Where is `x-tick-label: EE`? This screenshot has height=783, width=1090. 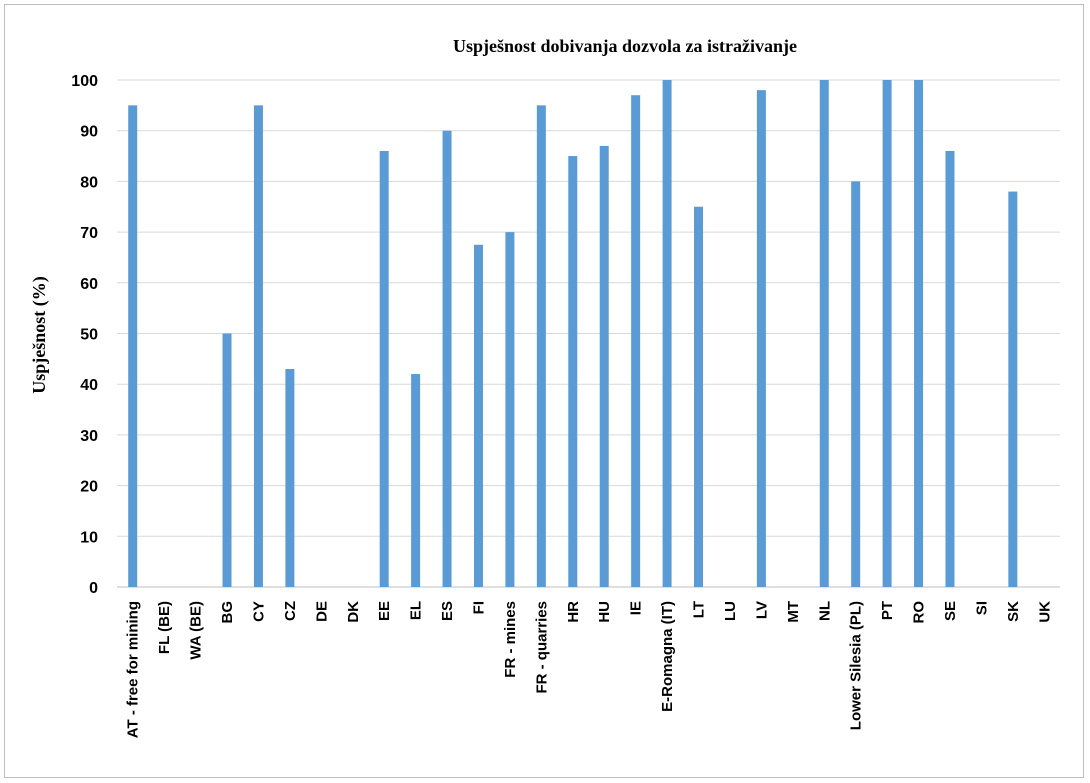 x-tick-label: EE is located at coordinates (384, 611).